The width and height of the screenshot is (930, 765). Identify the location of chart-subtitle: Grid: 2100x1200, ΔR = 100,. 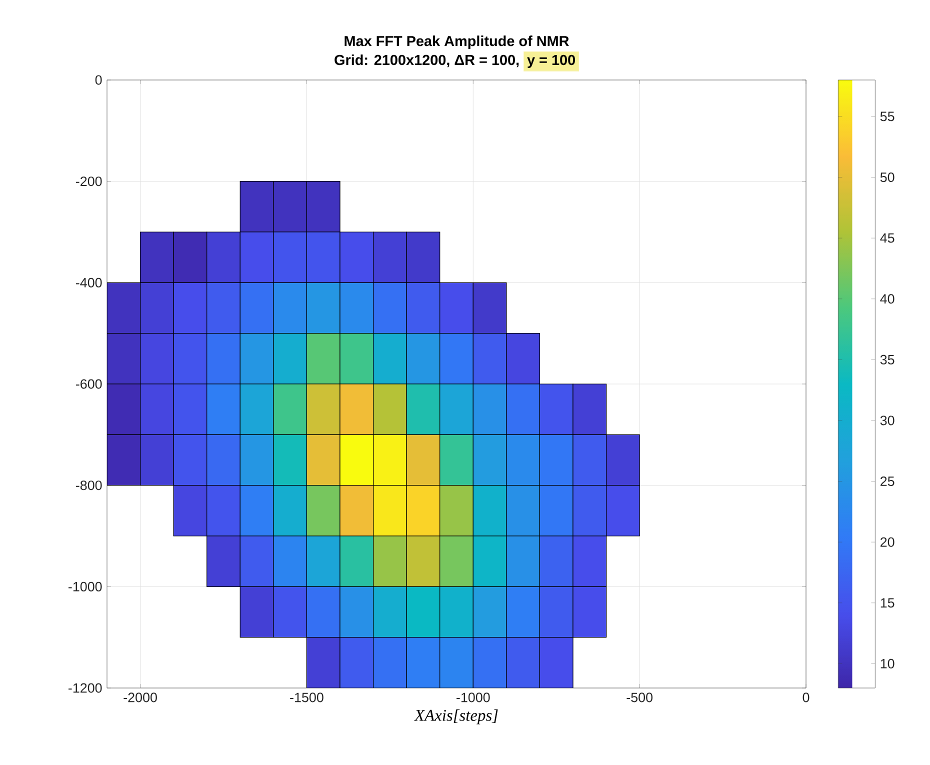
(426, 61).